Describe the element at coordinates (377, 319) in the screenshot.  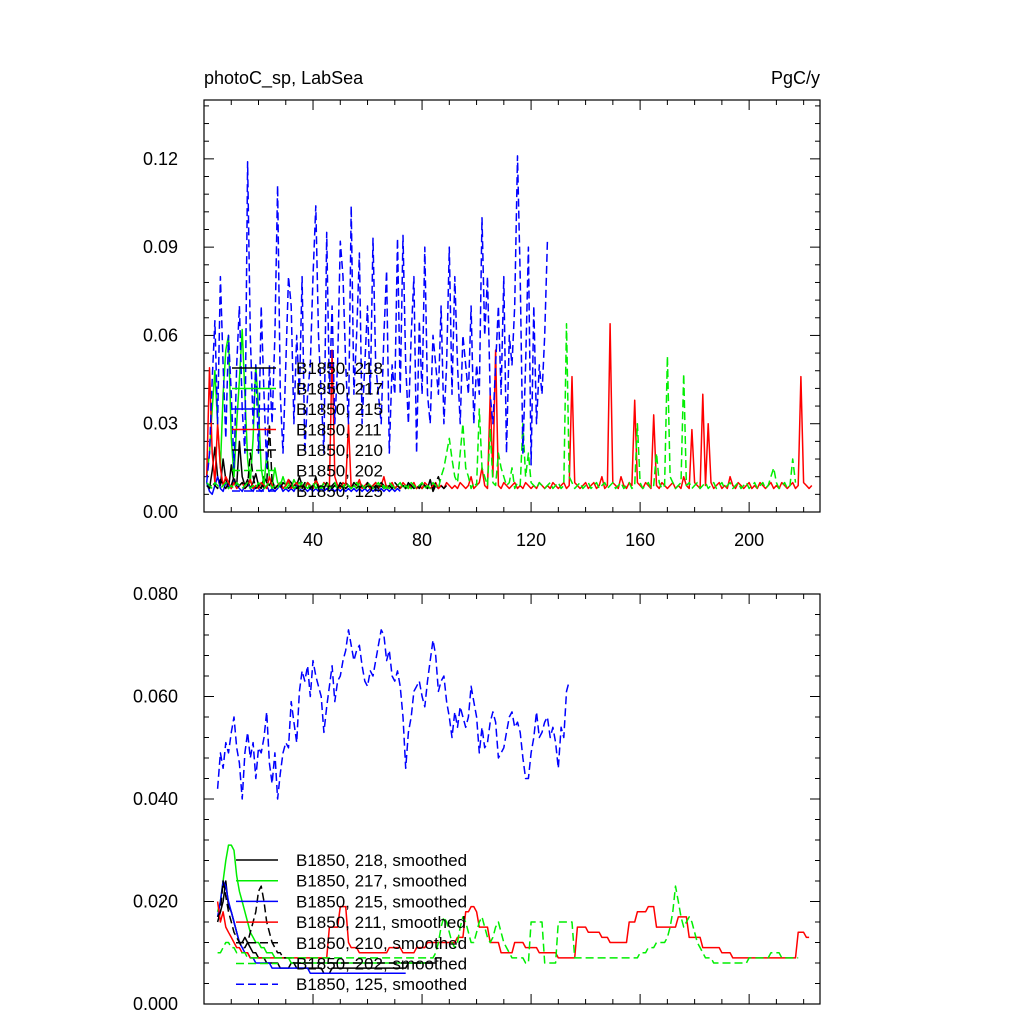
I see `series-b1850-125-line` at that location.